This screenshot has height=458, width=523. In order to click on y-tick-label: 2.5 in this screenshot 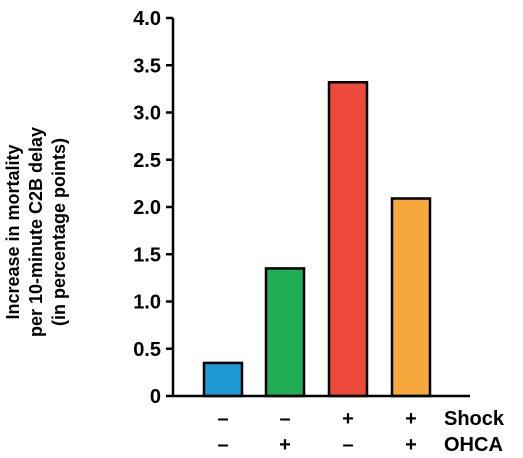, I will do `click(147, 161)`.